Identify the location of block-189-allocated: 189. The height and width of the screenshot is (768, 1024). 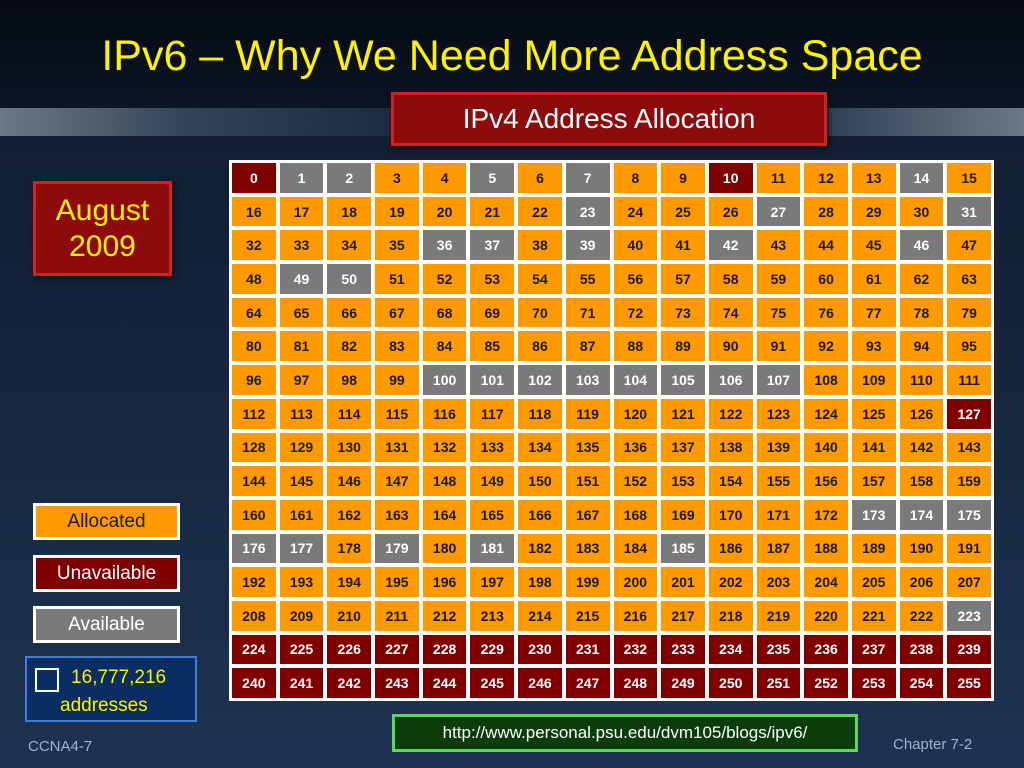
(873, 548).